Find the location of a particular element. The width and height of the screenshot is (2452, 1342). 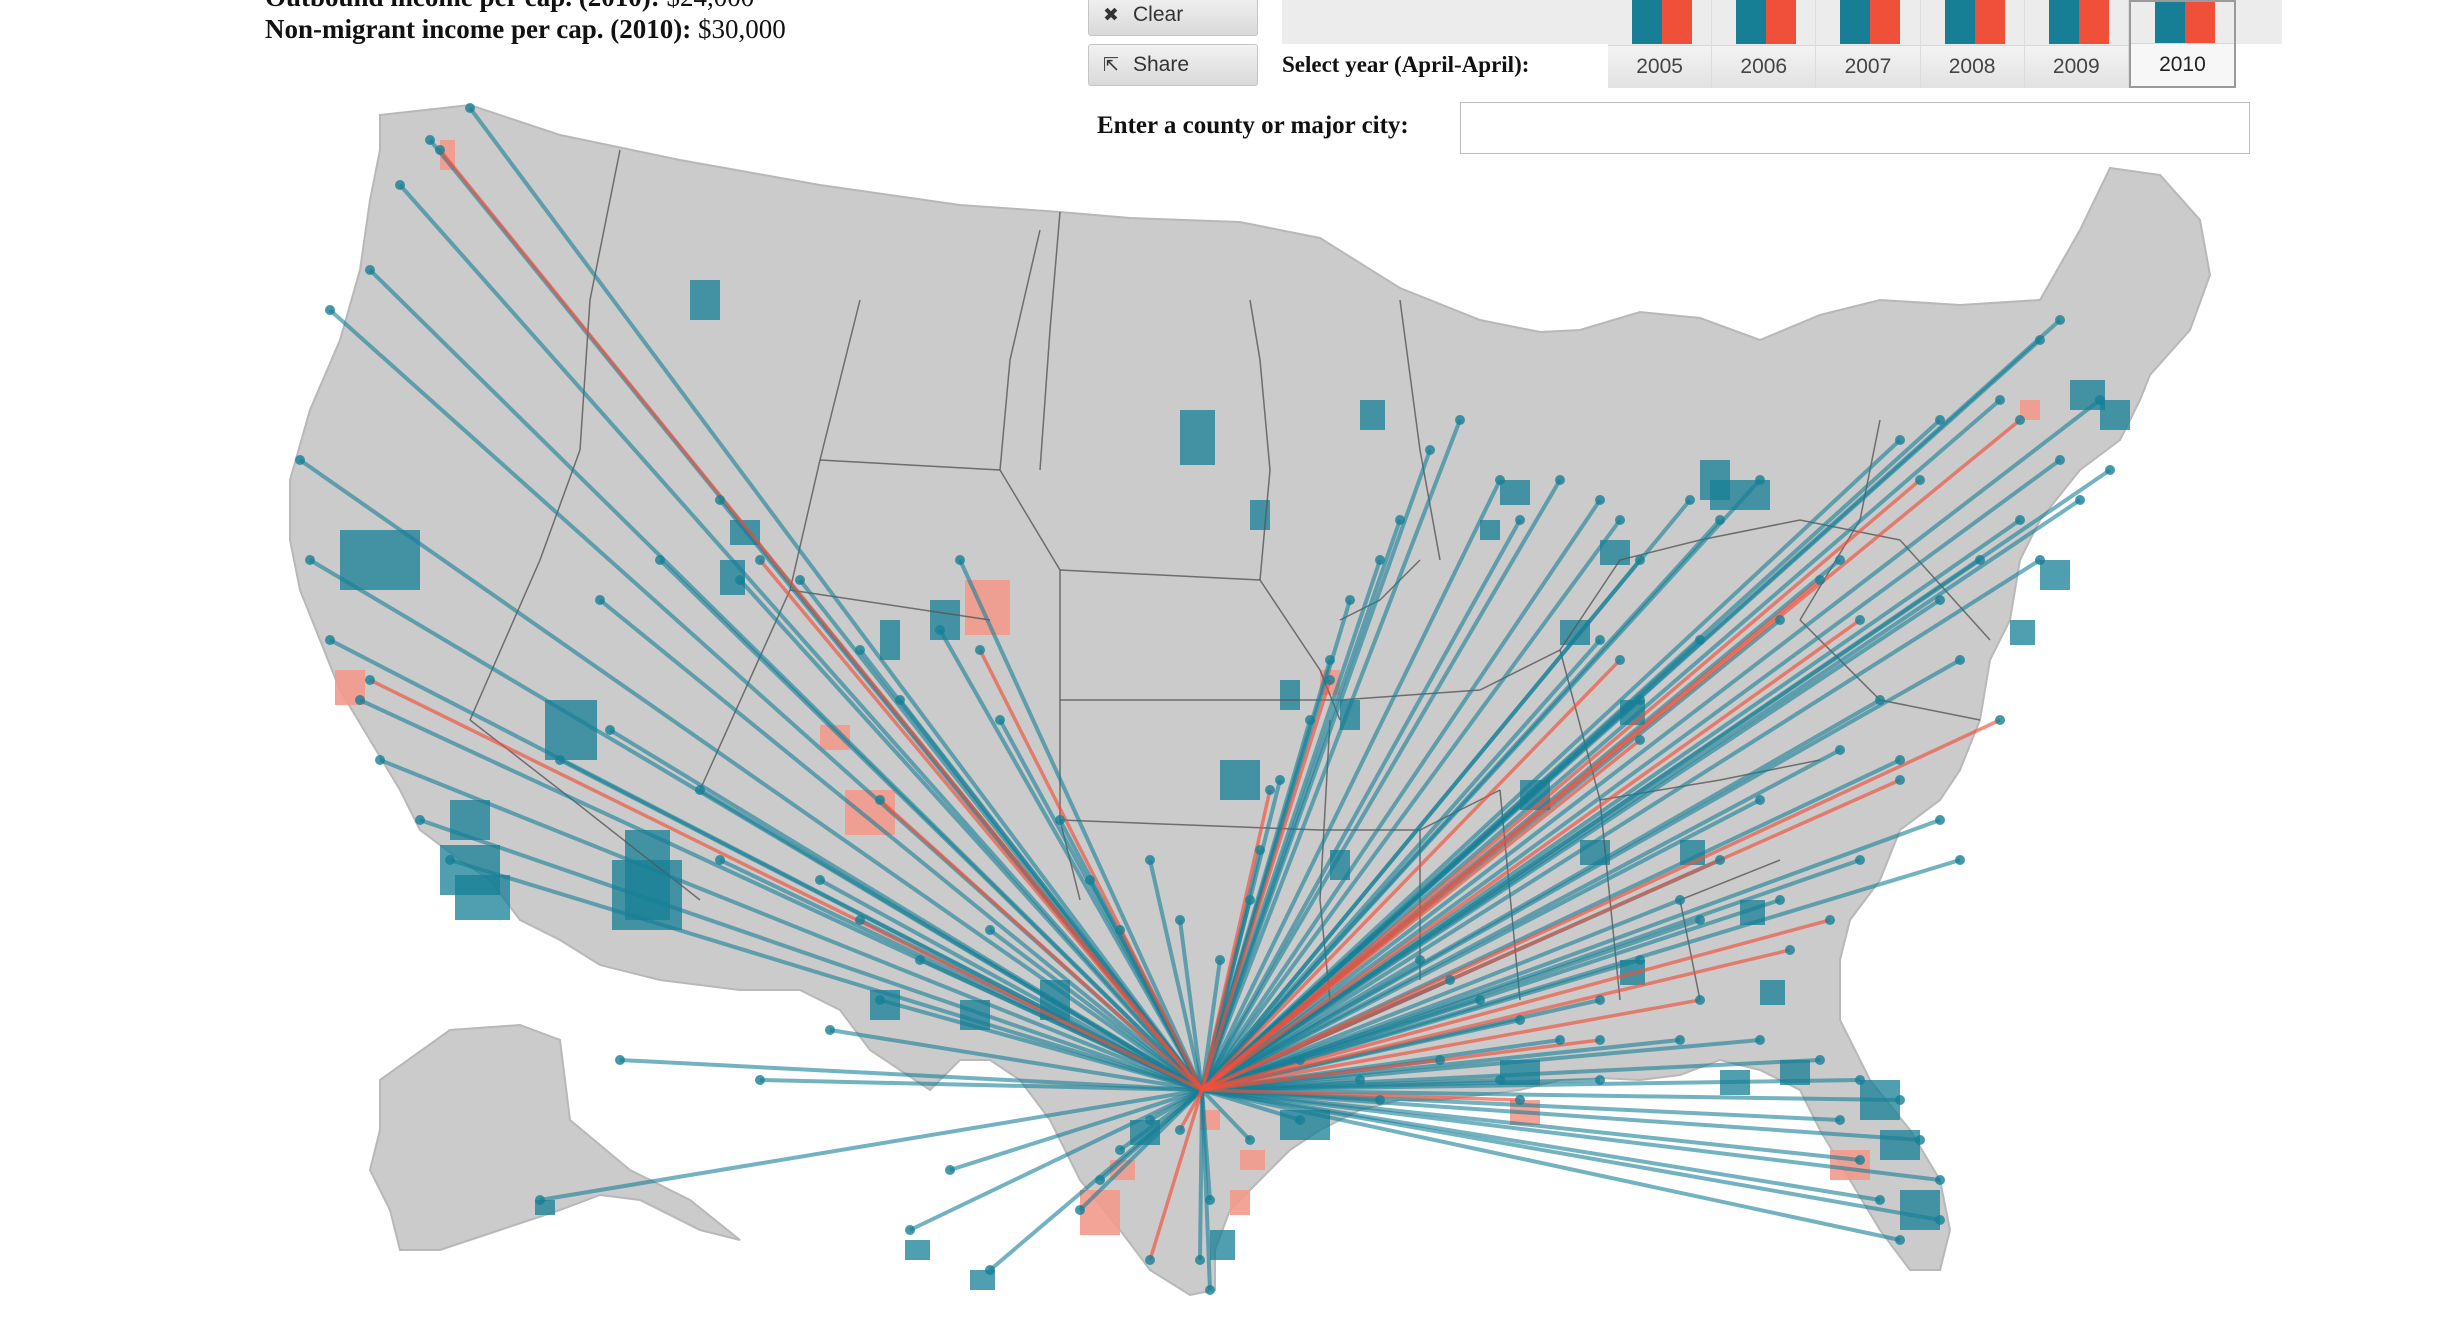

state-border is located at coordinates (1450, 675).